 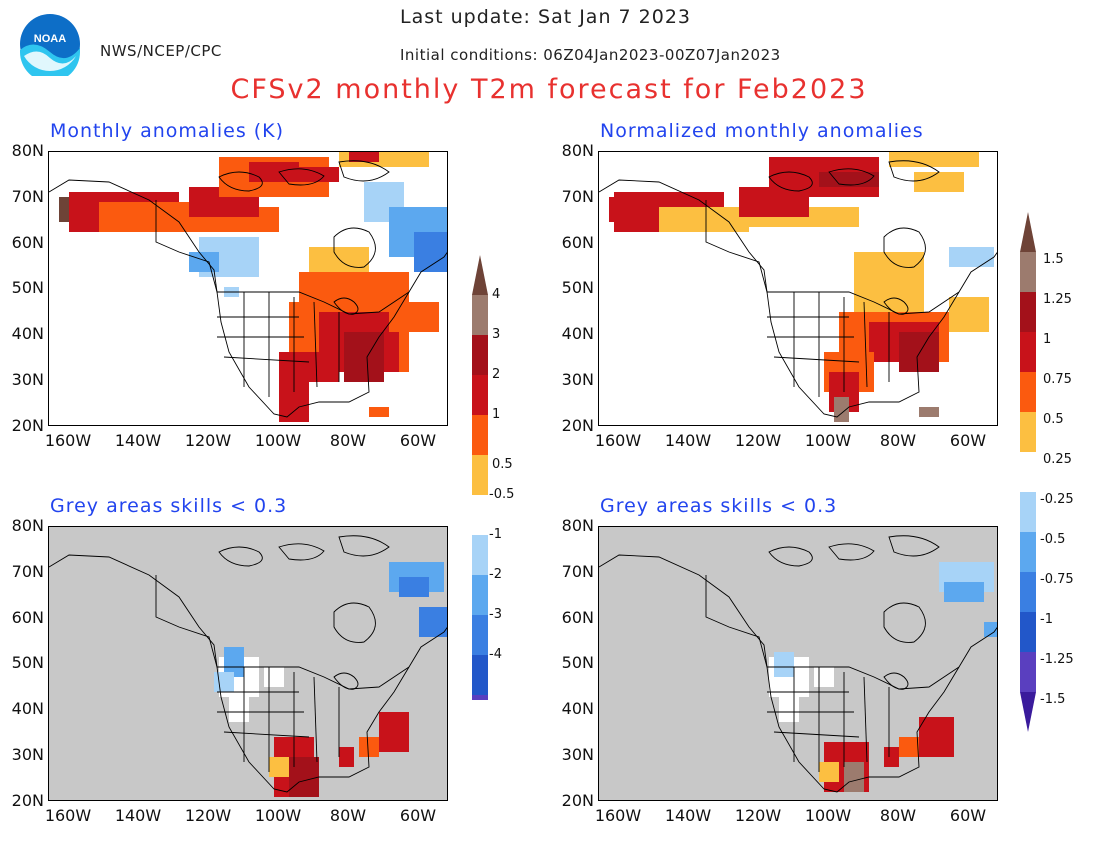 What do you see at coordinates (502, 494) in the screenshot?
I see `colorbar-left-label: -0.5` at bounding box center [502, 494].